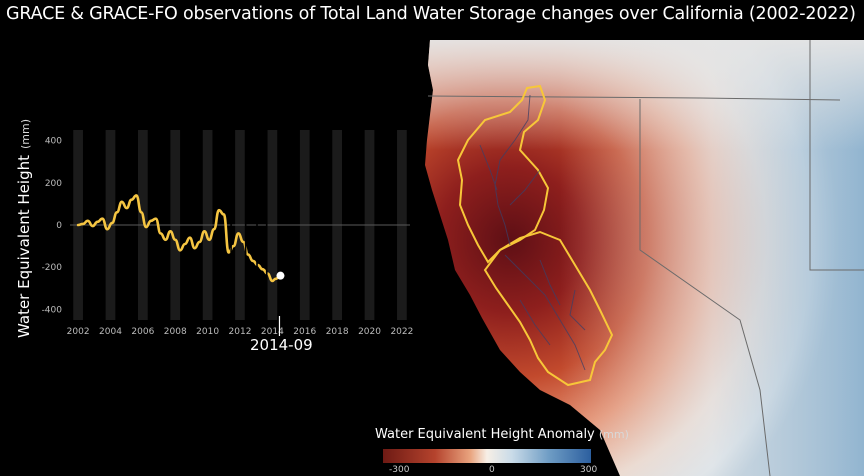 The image size is (864, 476). I want to click on legend-unit: (mm), so click(613, 434).